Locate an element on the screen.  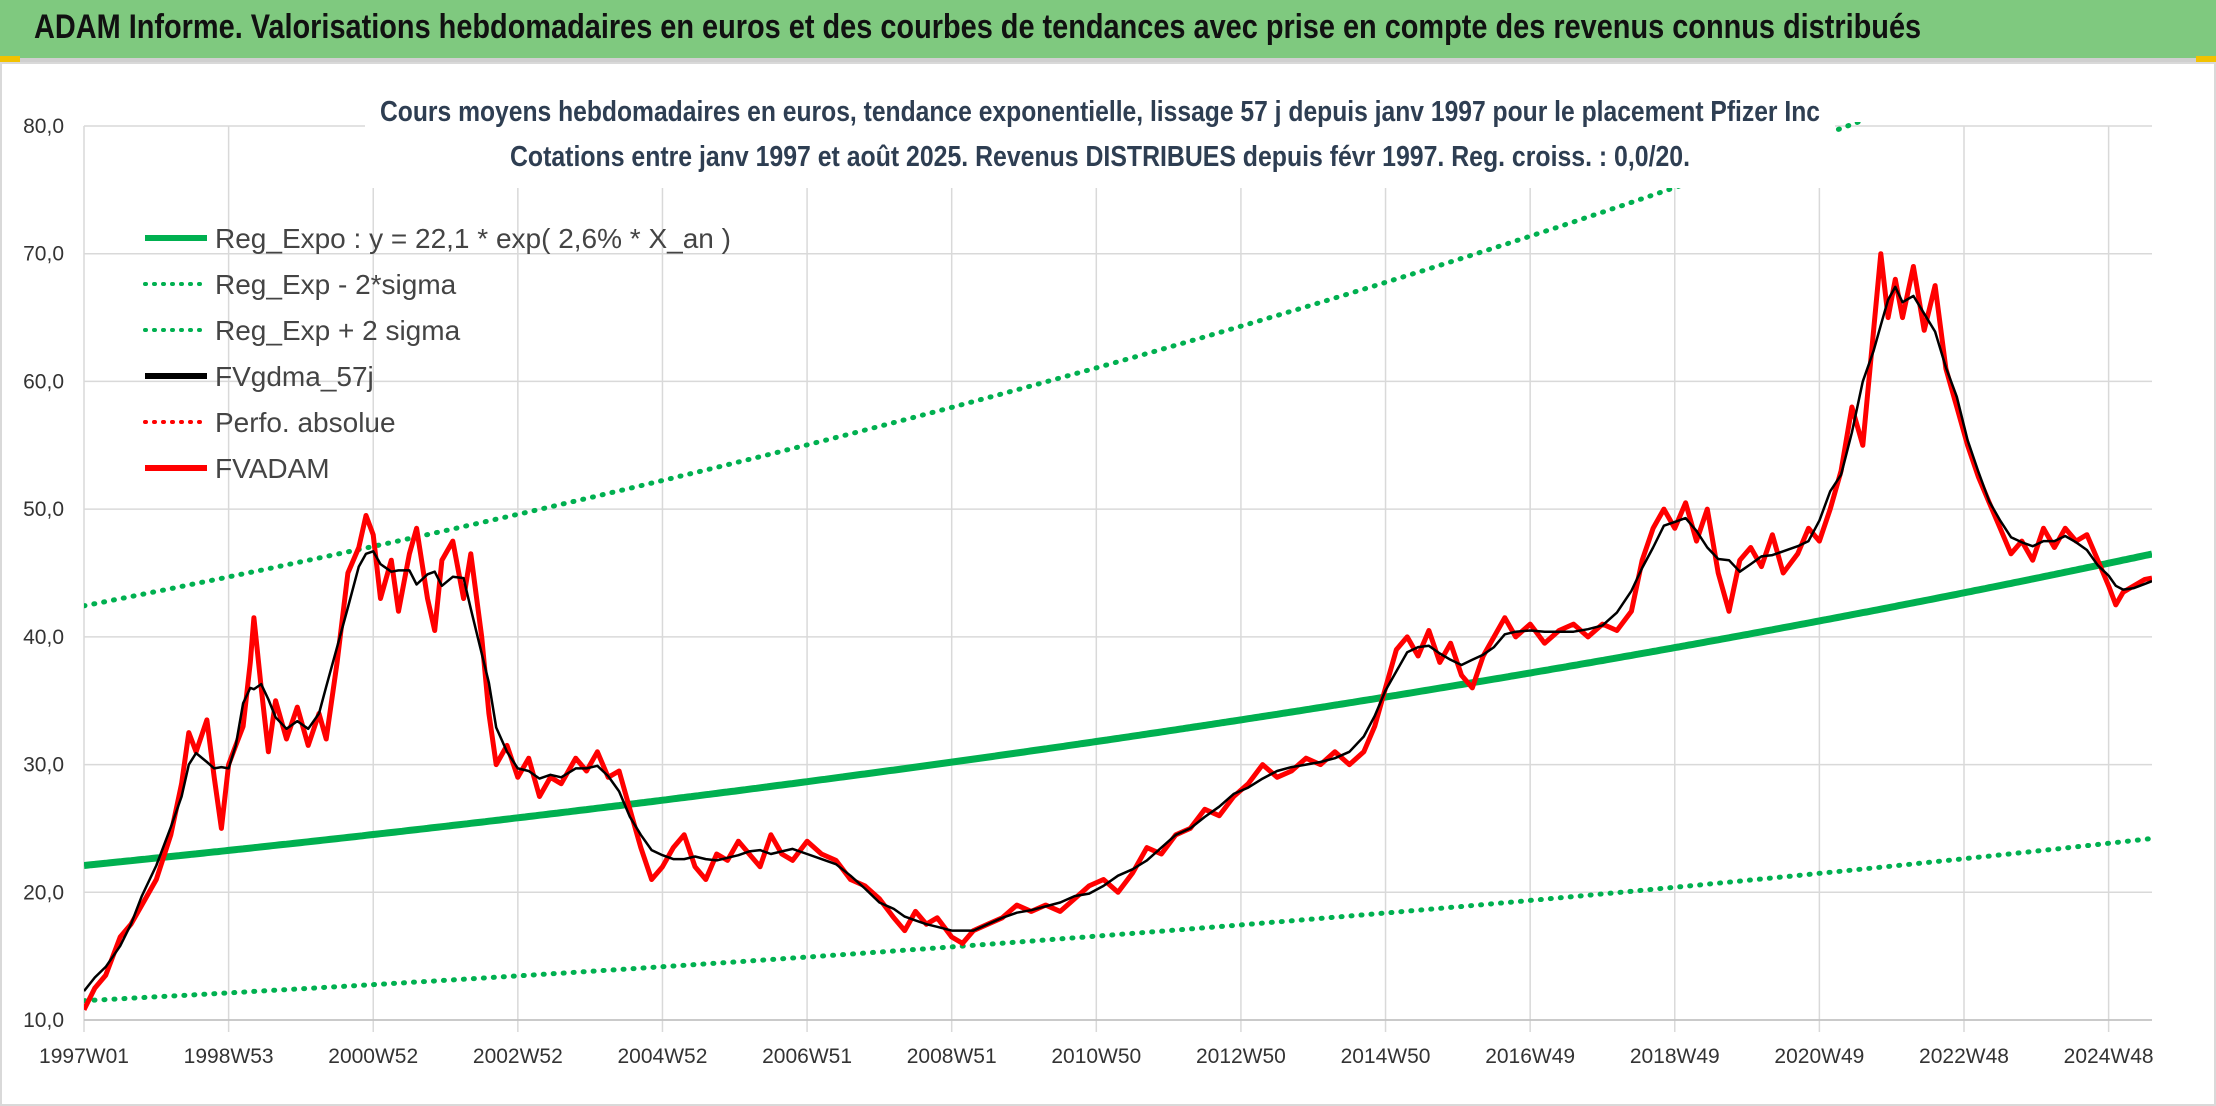
x-tick-label: 2006W51 is located at coordinates (807, 1056).